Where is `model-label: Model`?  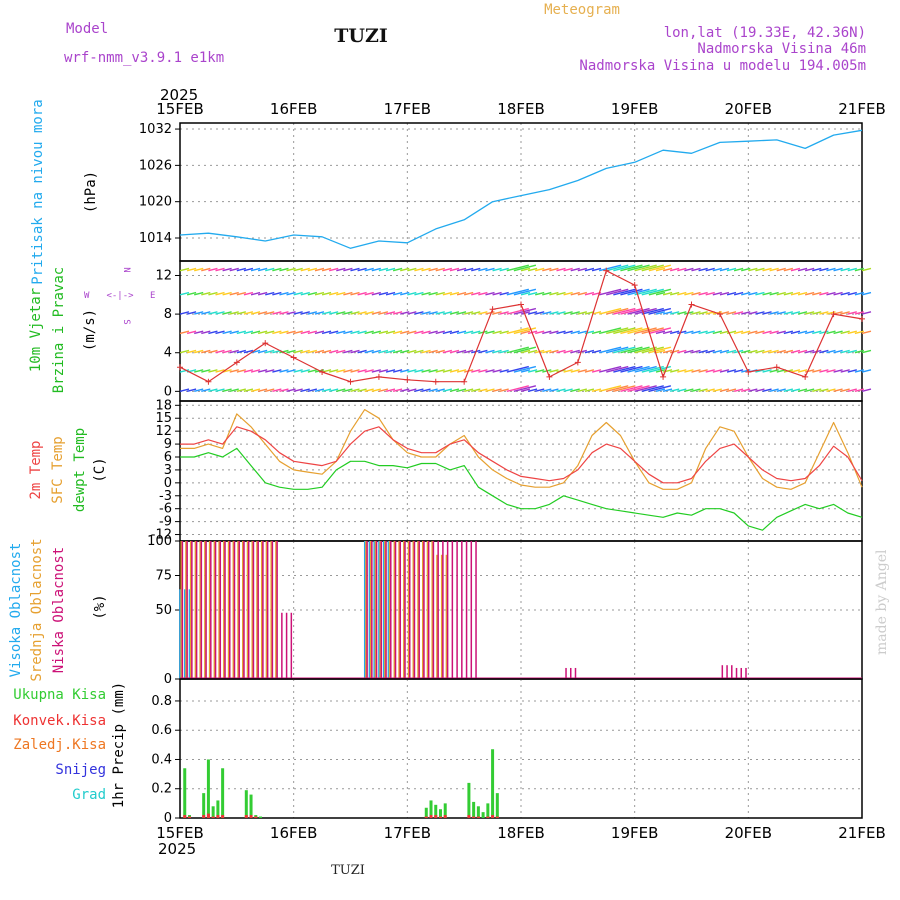 model-label: Model is located at coordinates (87, 29).